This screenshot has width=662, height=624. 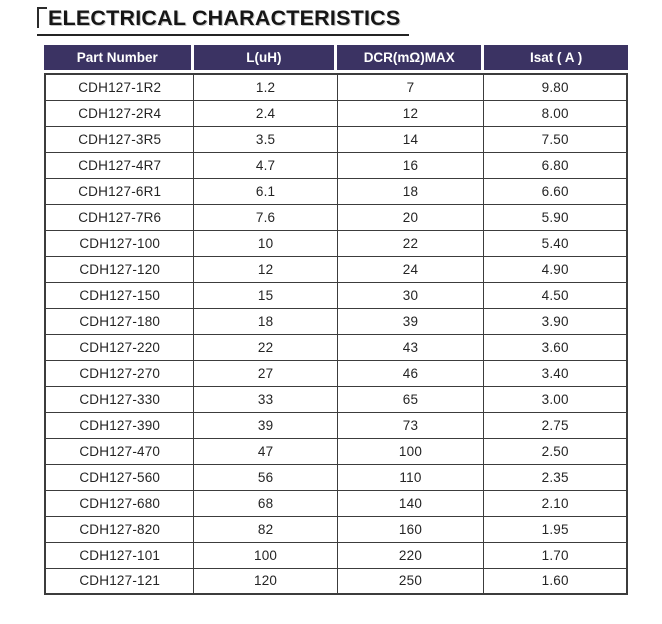 I want to click on table-row: CDH127-3R5 3.5 14 7.50, so click(x=336, y=139).